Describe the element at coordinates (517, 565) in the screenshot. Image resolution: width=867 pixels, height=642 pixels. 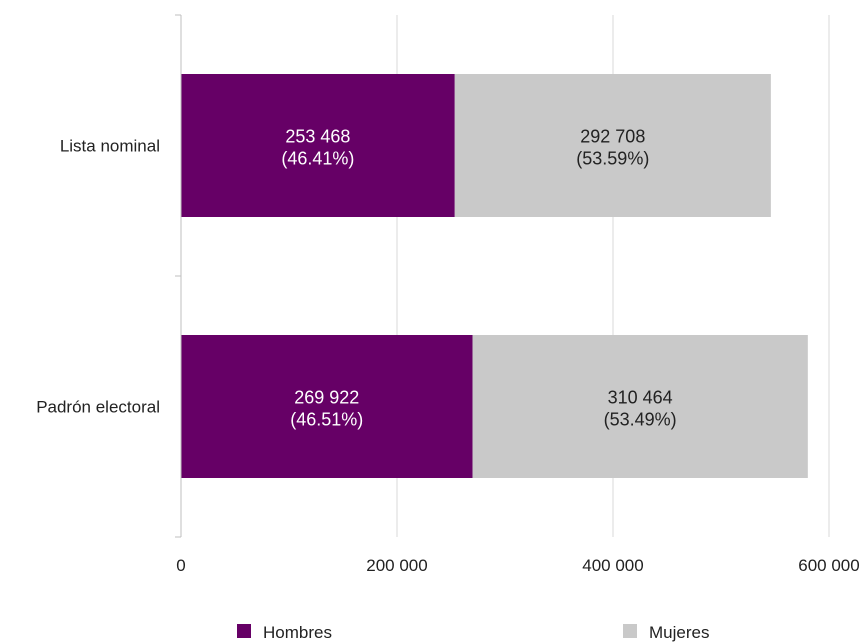
I see `x-tick-labels: 0 200 000 400 000 600 000` at that location.